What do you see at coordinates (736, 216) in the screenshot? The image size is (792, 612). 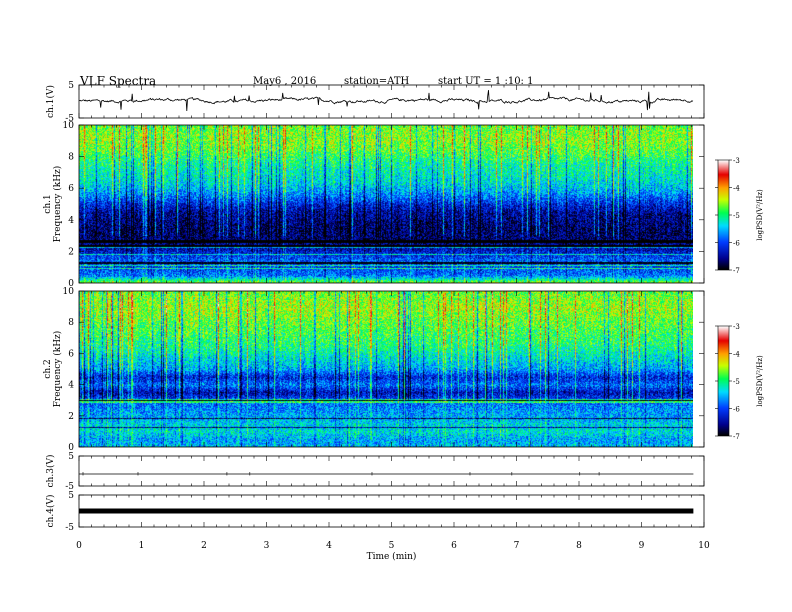 I see `ch1-colorbar-tick-label: -5` at bounding box center [736, 216].